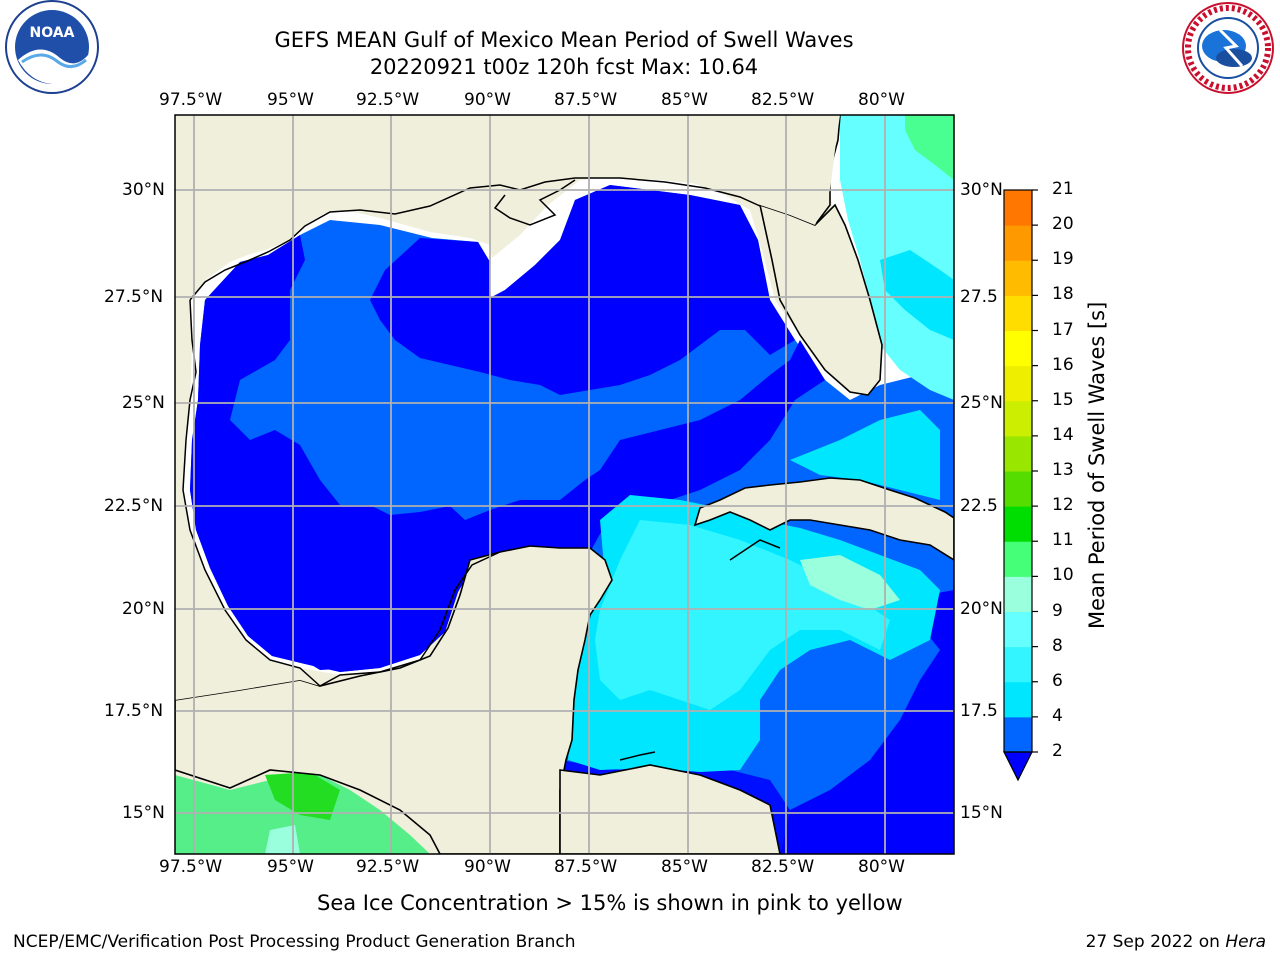 The width and height of the screenshot is (1280, 960). I want to click on lat-tick-left: 22.5°N, so click(133, 506).